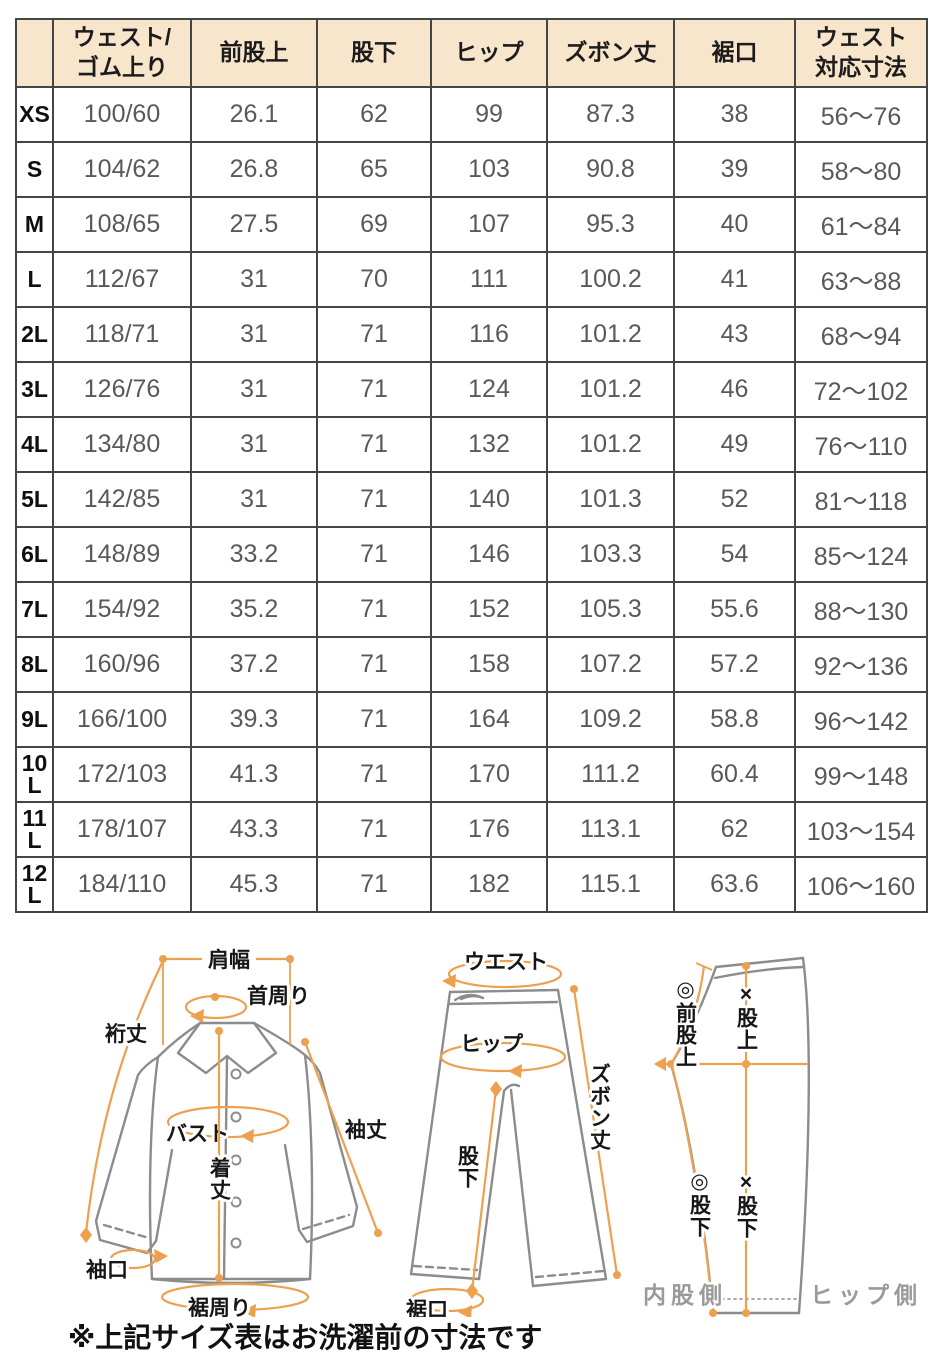 This screenshot has height=1360, width=940. I want to click on cuff-ellipse, so click(133, 1259).